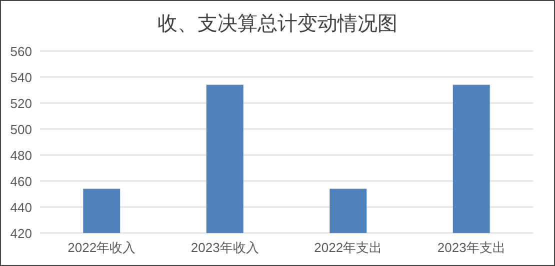 Image resolution: width=555 pixels, height=266 pixels. What do you see at coordinates (348, 247) in the screenshot?
I see `x-tick-label: 2022年支出` at bounding box center [348, 247].